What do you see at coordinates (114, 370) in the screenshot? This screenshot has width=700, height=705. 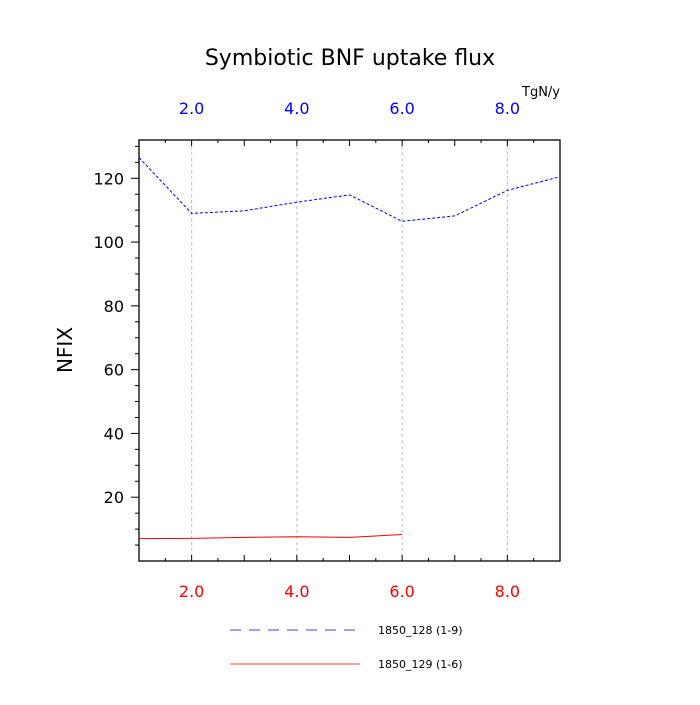 I see `y-tick-label: 60` at bounding box center [114, 370].